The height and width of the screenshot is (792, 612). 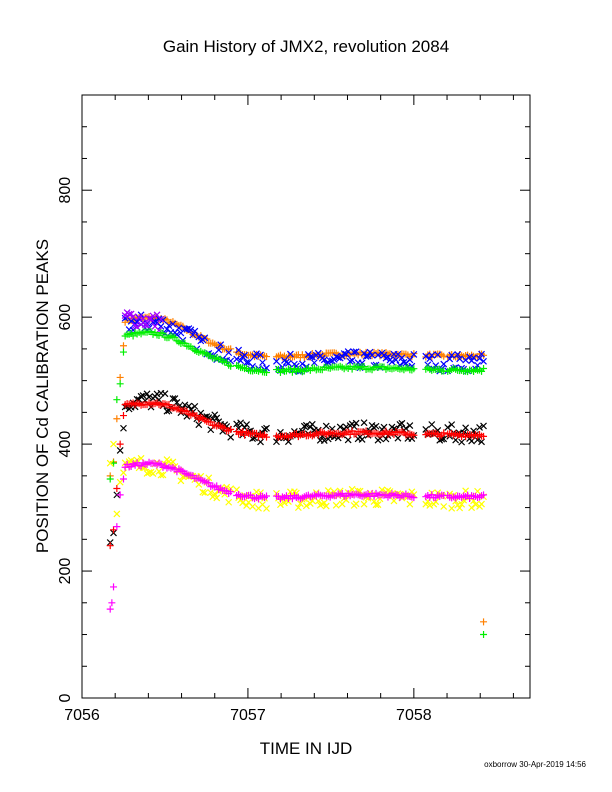 What do you see at coordinates (306, 46) in the screenshot?
I see `chart-title: Gain History of JMX2, revolution 2084` at bounding box center [306, 46].